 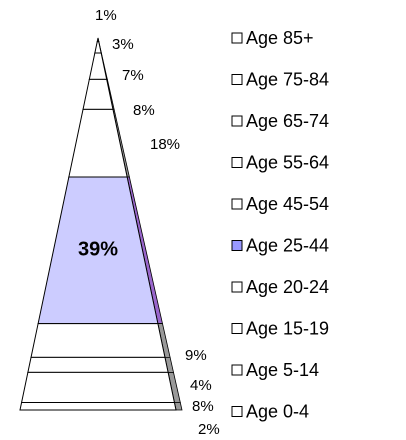 I want to click on data-label: 9%, so click(x=196, y=355).